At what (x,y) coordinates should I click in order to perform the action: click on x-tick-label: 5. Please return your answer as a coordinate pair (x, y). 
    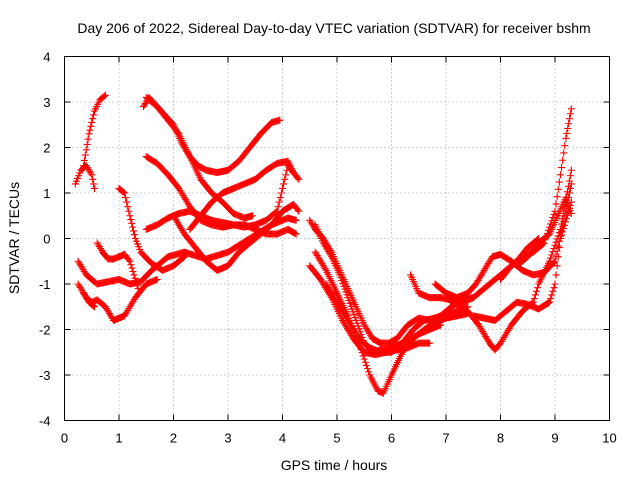
    Looking at the image, I should click on (336, 438).